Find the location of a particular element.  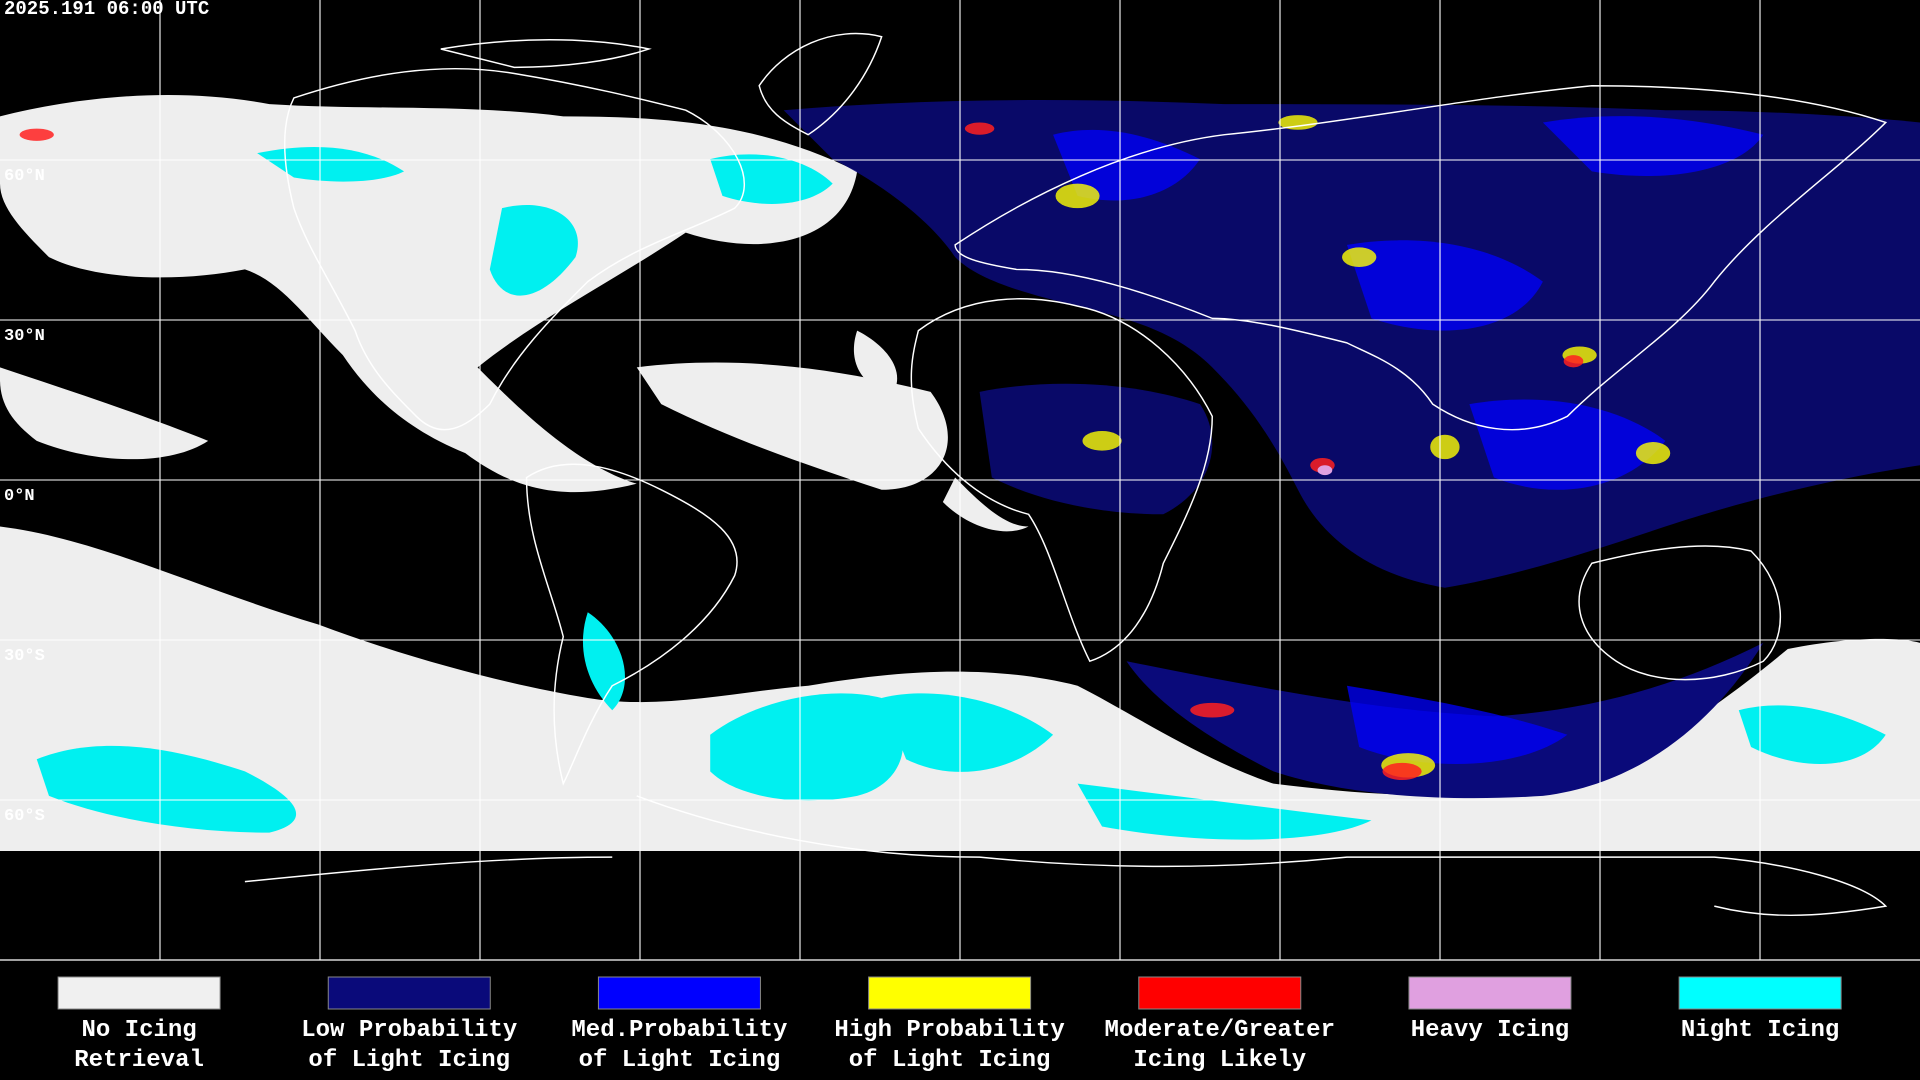

legend-label: Med.Probability is located at coordinates (679, 1030).